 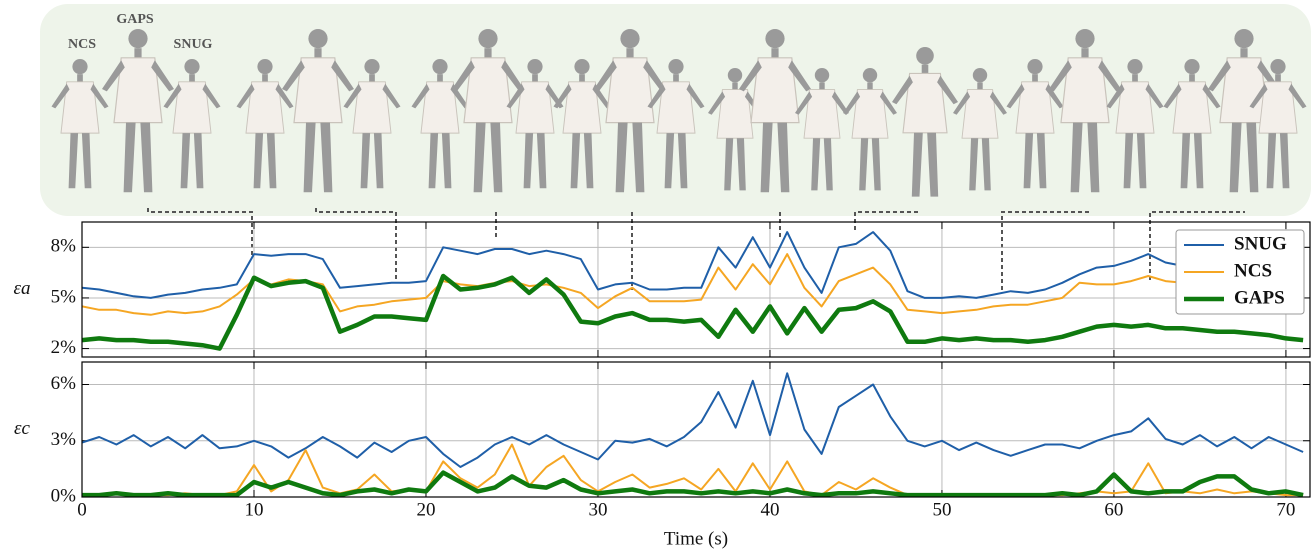 What do you see at coordinates (1285, 509) in the screenshot?
I see `x-tick-label: 70` at bounding box center [1285, 509].